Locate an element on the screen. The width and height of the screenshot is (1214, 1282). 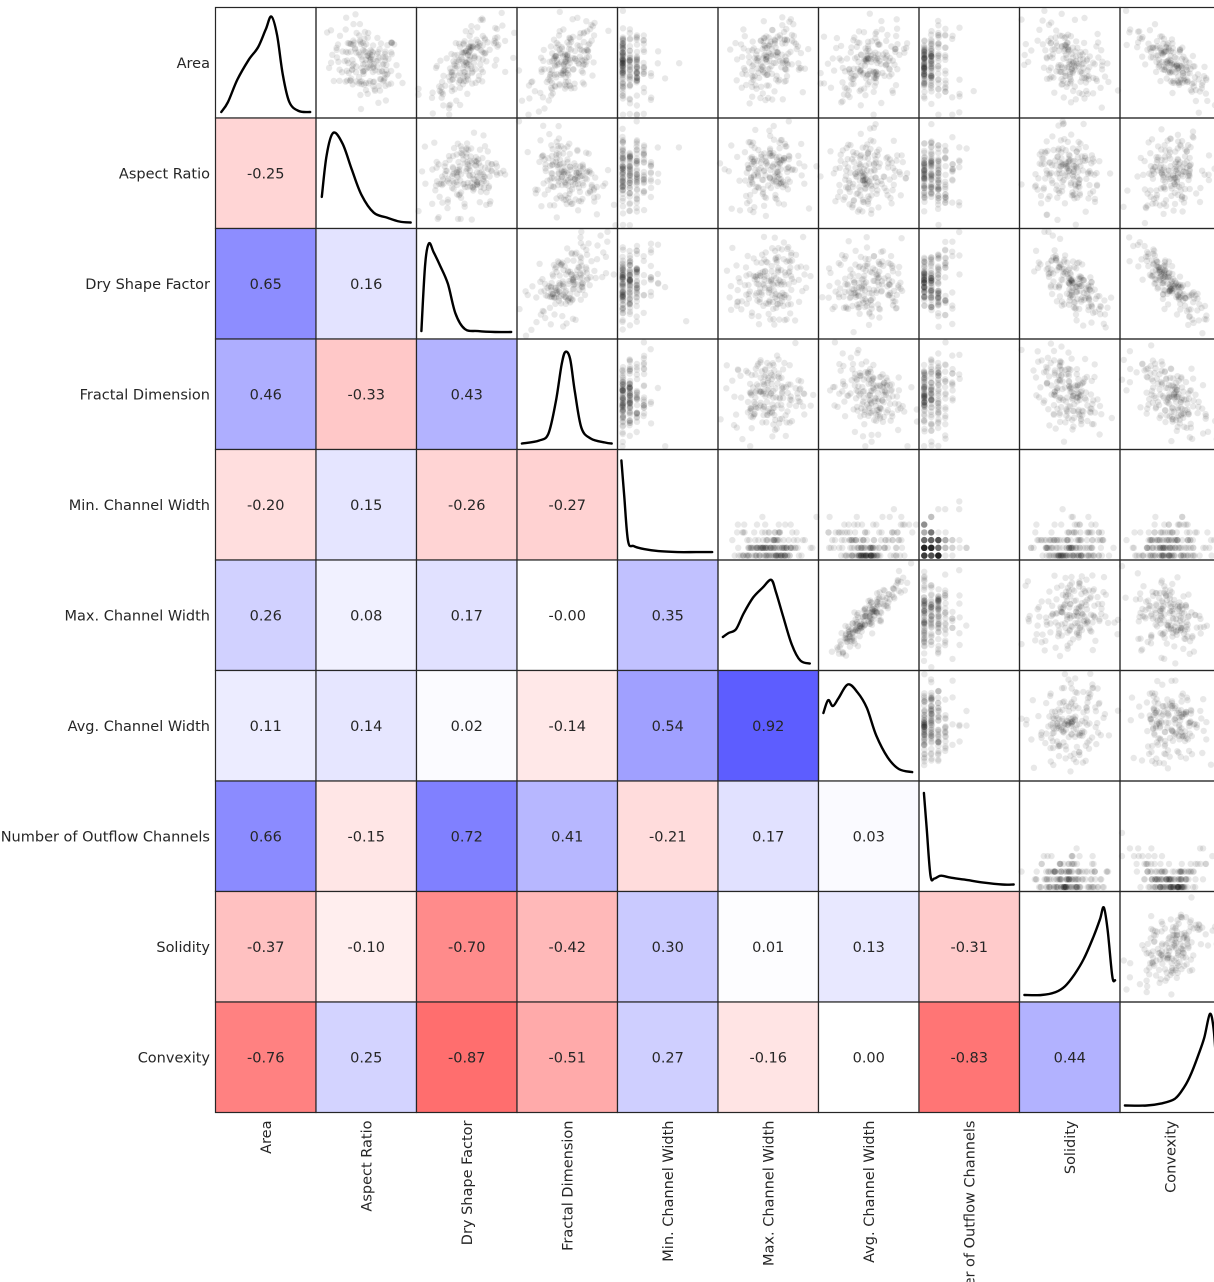
corr-cell-fractal-dimension-area: 0.46 is located at coordinates (265, 394).